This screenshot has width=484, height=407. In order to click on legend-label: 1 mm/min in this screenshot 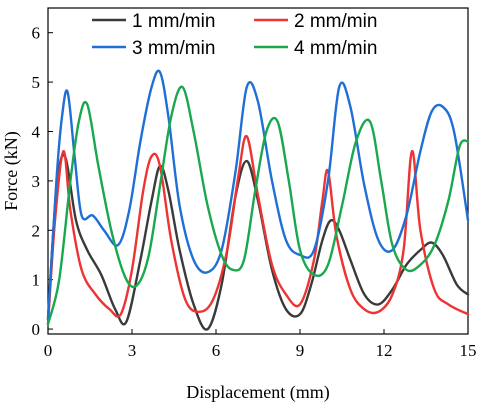, I will do `click(173, 21)`.